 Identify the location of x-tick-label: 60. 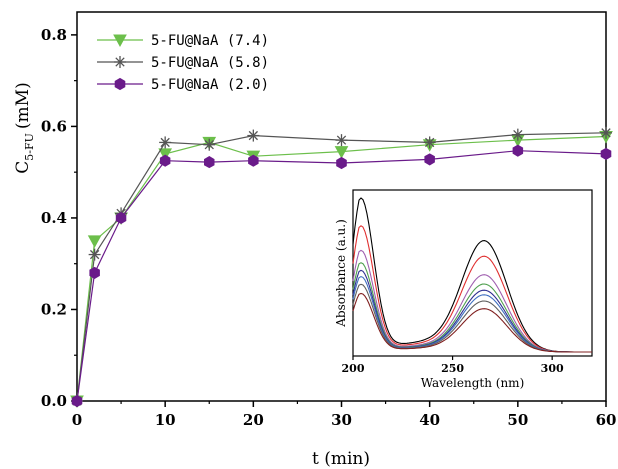
(606, 420).